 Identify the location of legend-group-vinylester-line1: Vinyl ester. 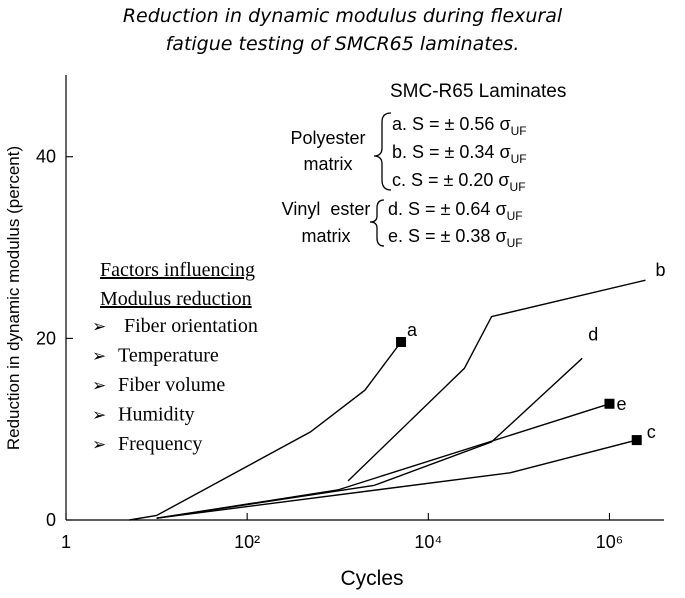
(326, 209).